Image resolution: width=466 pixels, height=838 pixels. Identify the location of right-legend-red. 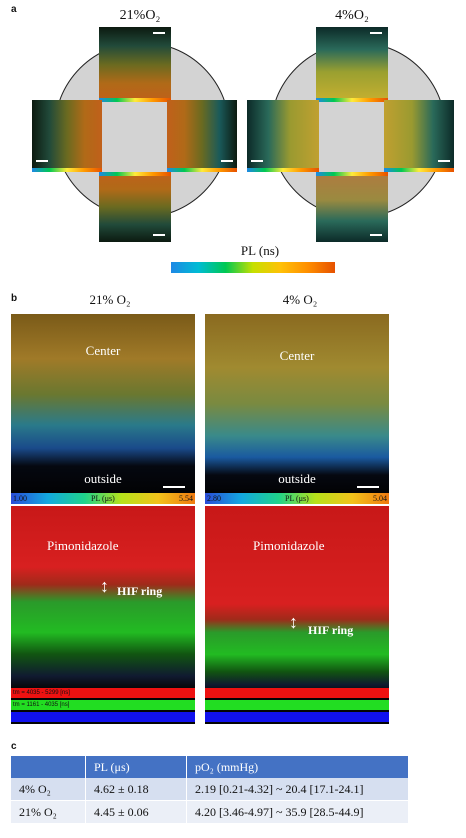
(297, 693).